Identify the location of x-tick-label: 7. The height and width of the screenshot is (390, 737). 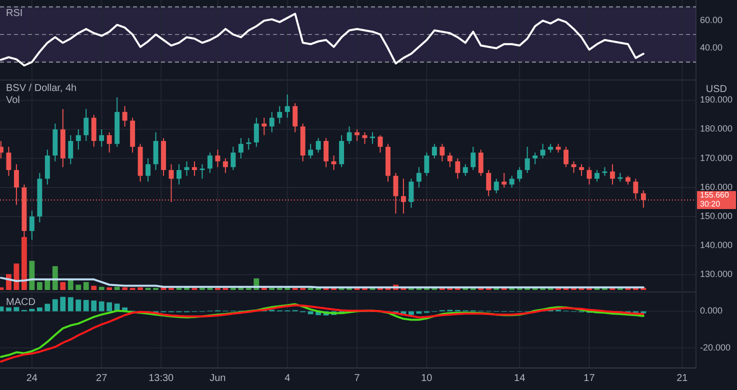
(357, 378).